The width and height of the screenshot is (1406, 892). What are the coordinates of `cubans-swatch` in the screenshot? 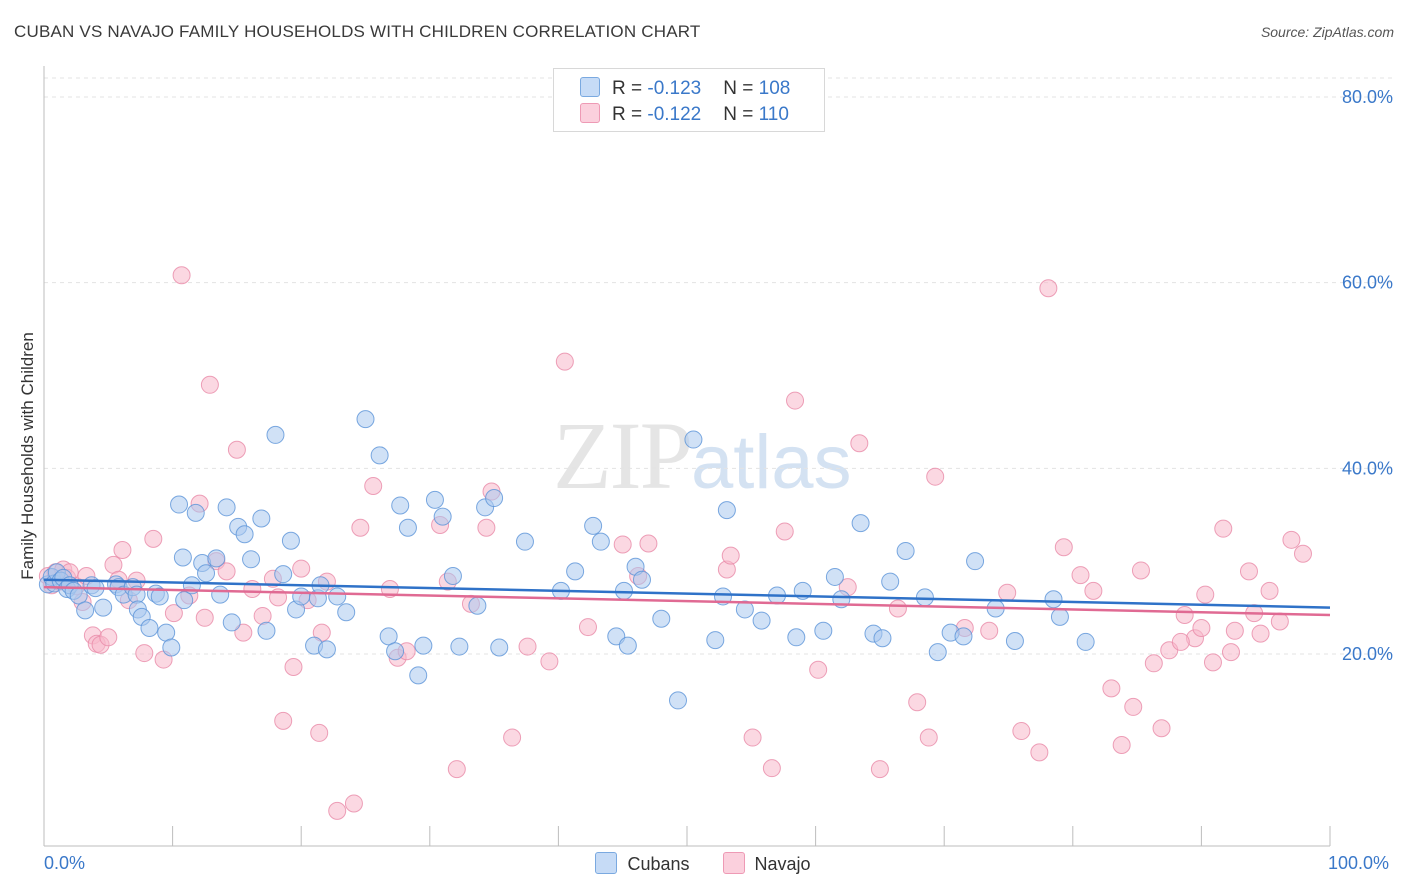 It's located at (590, 87).